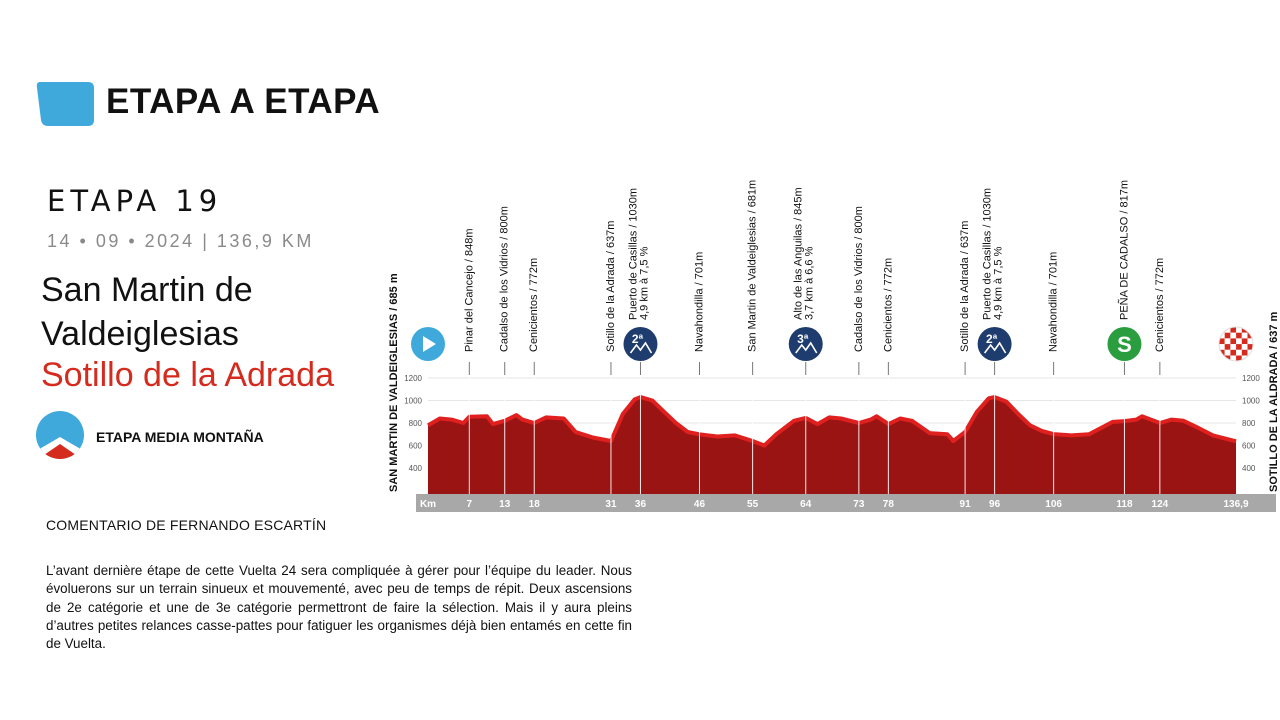 Image resolution: width=1280 pixels, height=720 pixels. I want to click on waypoint-km-label: 73, so click(859, 504).